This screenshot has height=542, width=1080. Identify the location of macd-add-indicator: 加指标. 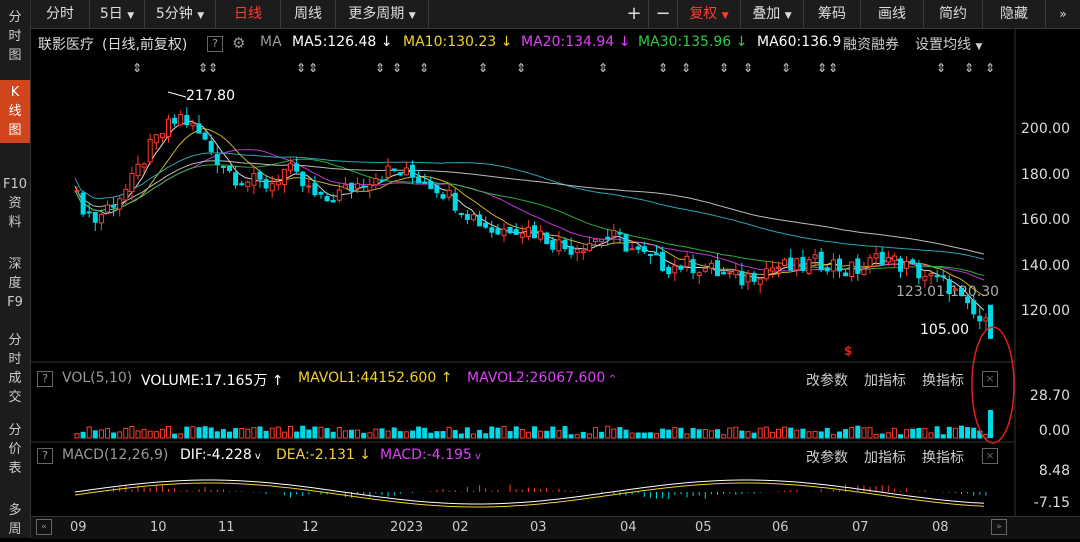
(885, 458).